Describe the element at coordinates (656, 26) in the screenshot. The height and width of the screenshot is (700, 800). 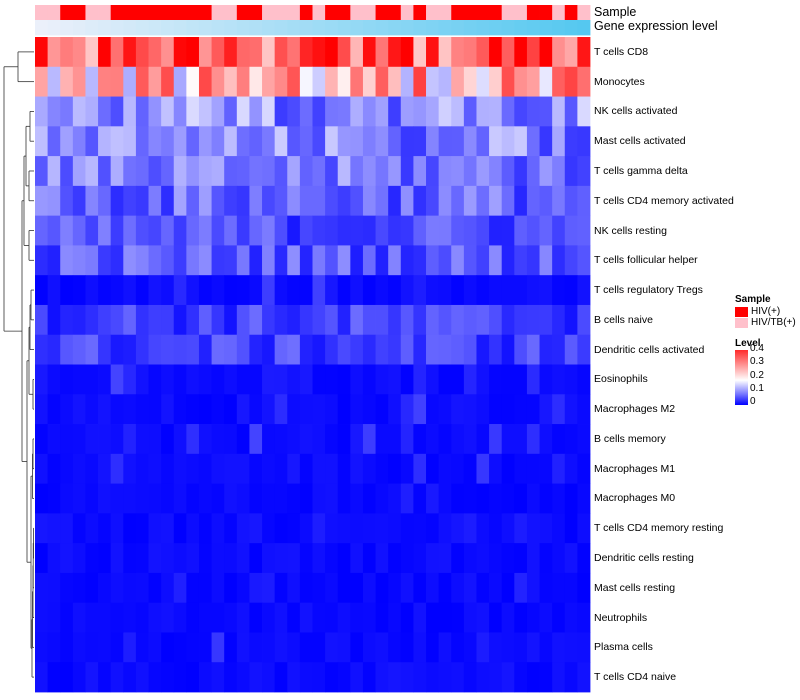
I see `gene-expression-track-label: Gene expression level` at that location.